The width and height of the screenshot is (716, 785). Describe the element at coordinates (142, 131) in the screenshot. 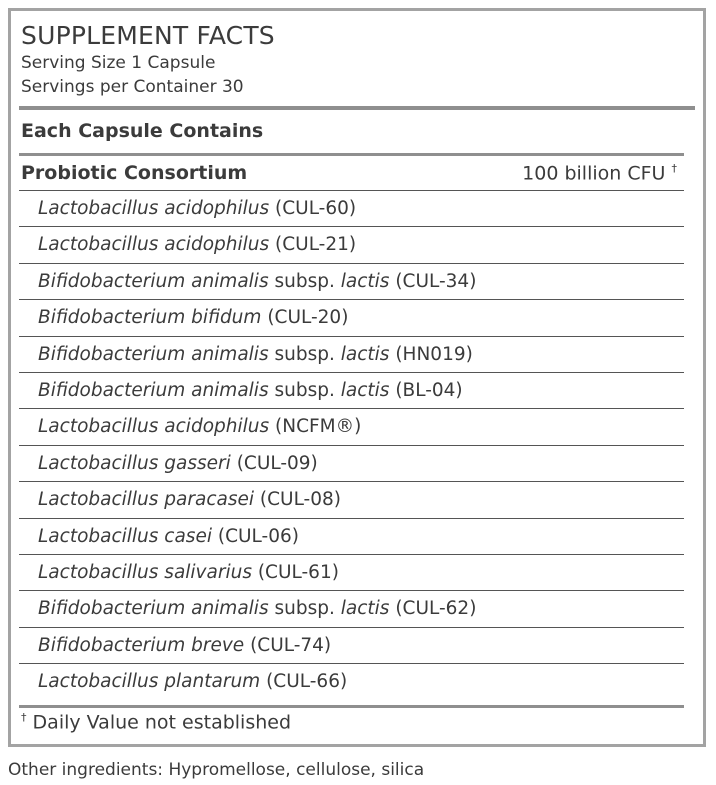

I see `section-header: Each Capsule Contains` at that location.